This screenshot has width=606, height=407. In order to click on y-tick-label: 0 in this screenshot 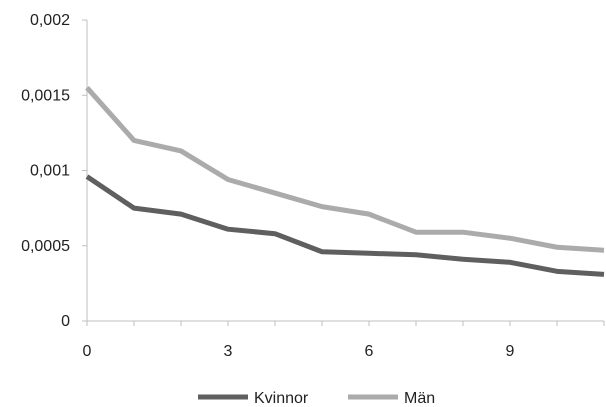, I will do `click(65, 321)`.